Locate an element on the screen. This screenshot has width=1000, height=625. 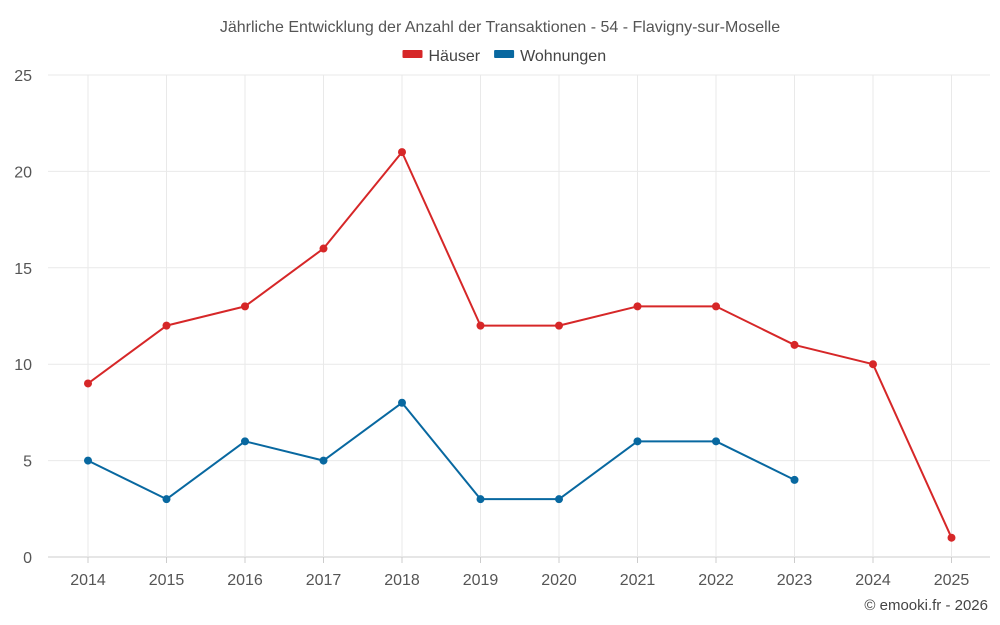
x-tick-label: 2019 is located at coordinates (481, 580).